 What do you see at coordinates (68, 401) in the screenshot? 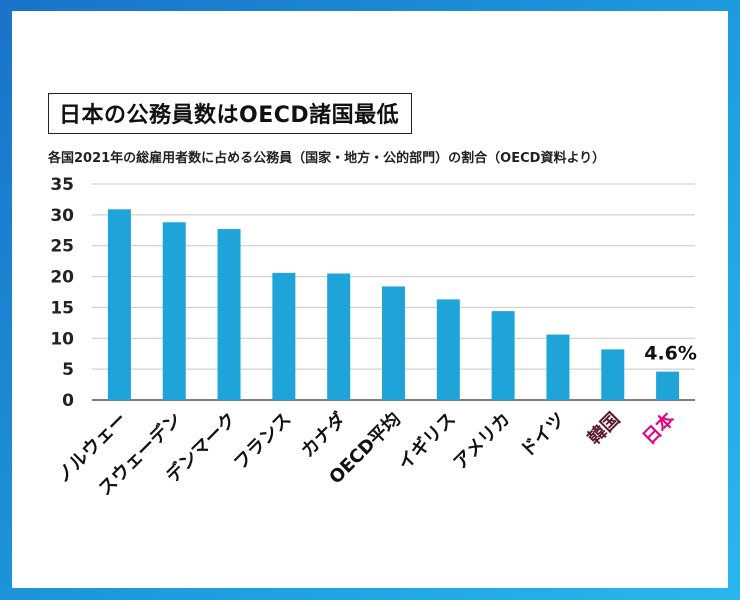
I see `y-tick-label: 0` at bounding box center [68, 401].